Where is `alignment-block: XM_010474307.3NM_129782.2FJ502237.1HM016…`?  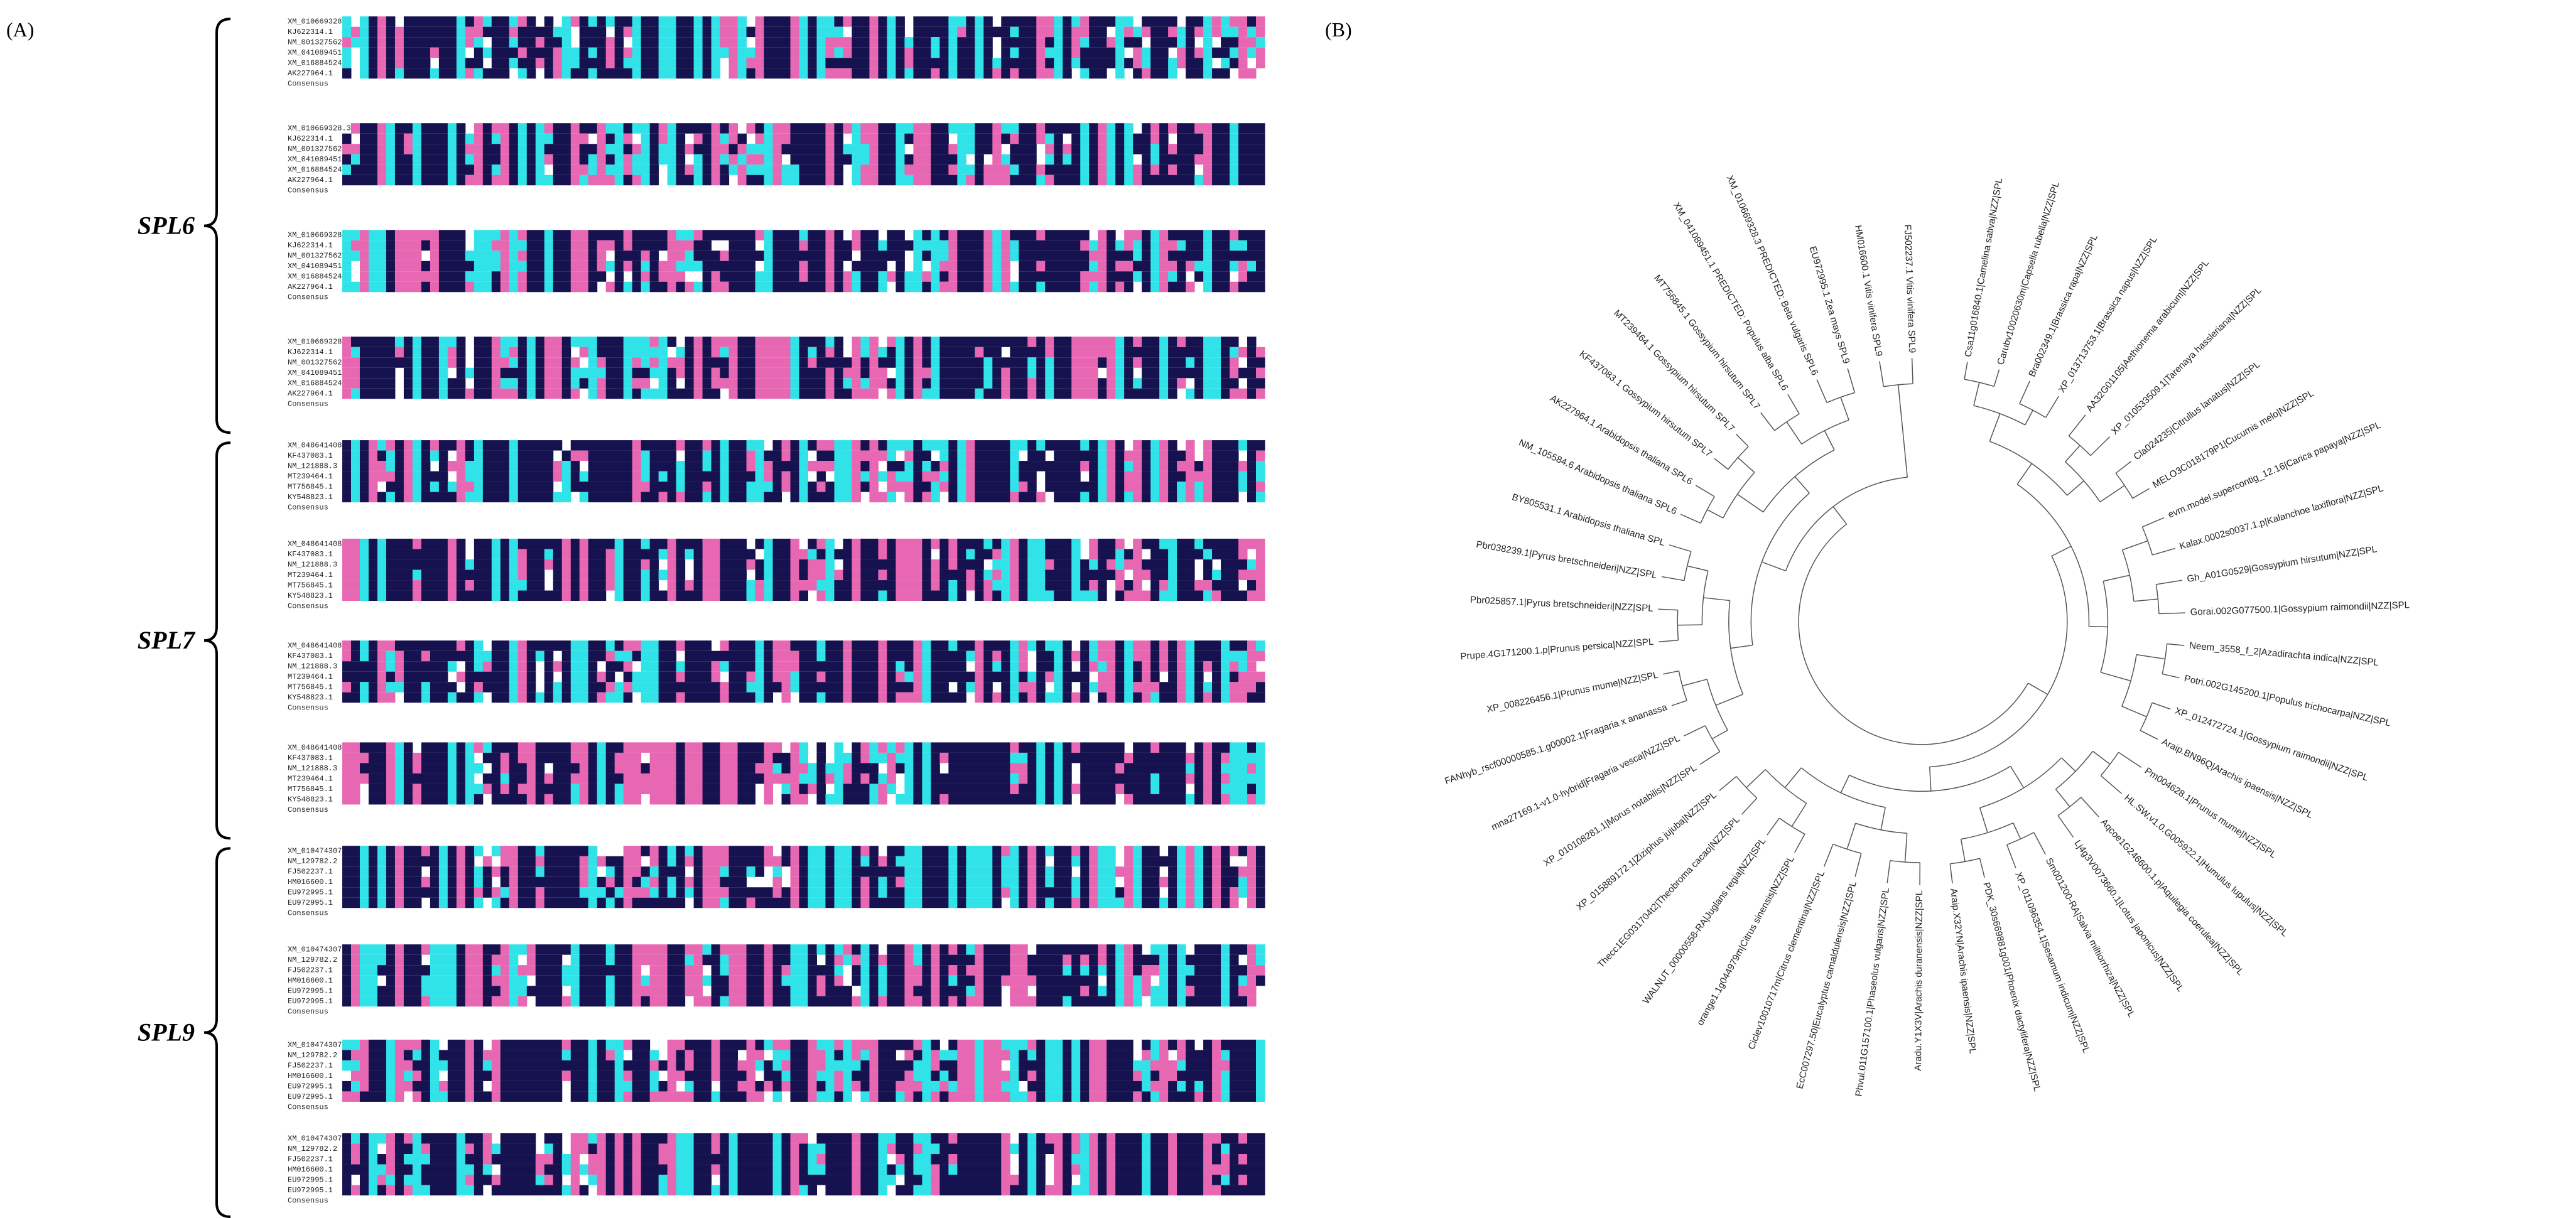
alignment-block: XM_010474307.3NM_129782.2FJ502237.1HM016… is located at coordinates (776, 1169).